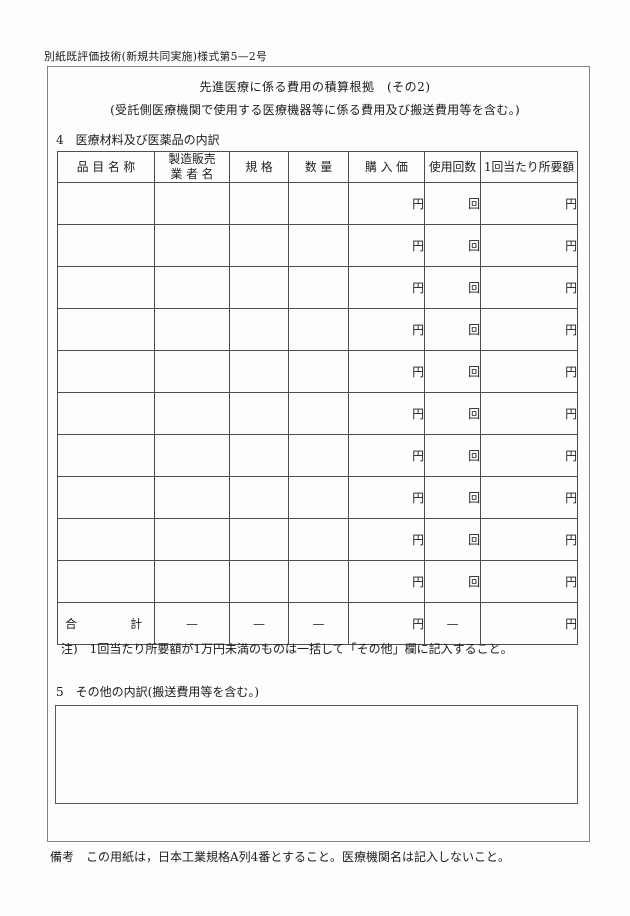 This screenshot has width=630, height=916. Describe the element at coordinates (529, 167) in the screenshot. I see `col-header-per-use-amount: 1回当たり所要額` at that location.